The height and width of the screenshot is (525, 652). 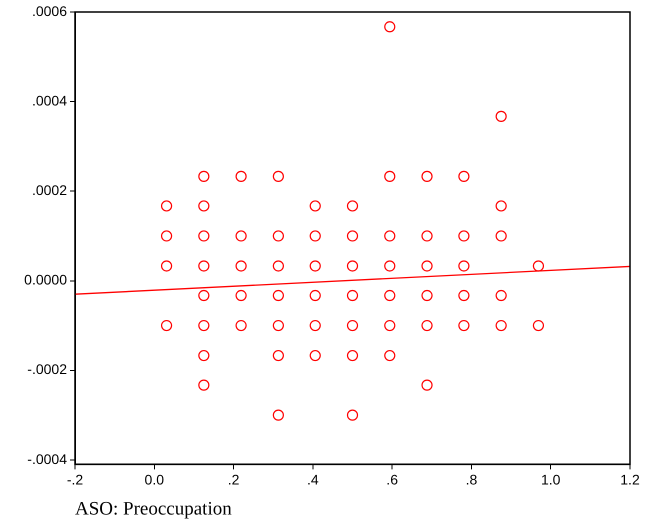 What do you see at coordinates (392, 480) in the screenshot?
I see `x-tick-label: .6` at bounding box center [392, 480].